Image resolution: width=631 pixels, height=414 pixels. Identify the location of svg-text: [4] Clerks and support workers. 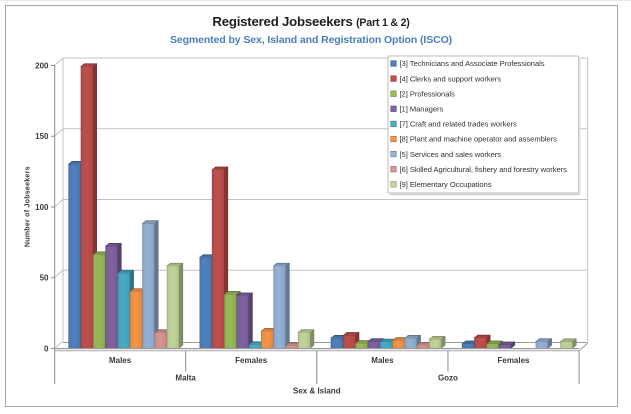
(451, 78).